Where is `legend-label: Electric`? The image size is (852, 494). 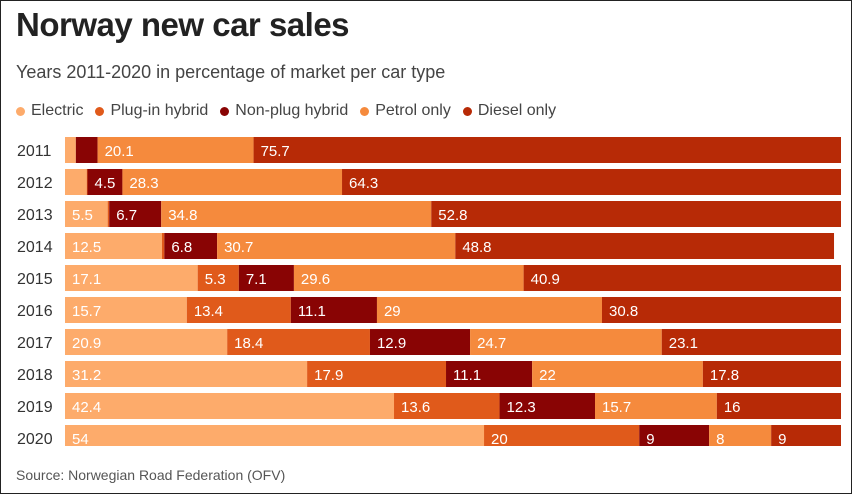
legend-label: Electric is located at coordinates (57, 110).